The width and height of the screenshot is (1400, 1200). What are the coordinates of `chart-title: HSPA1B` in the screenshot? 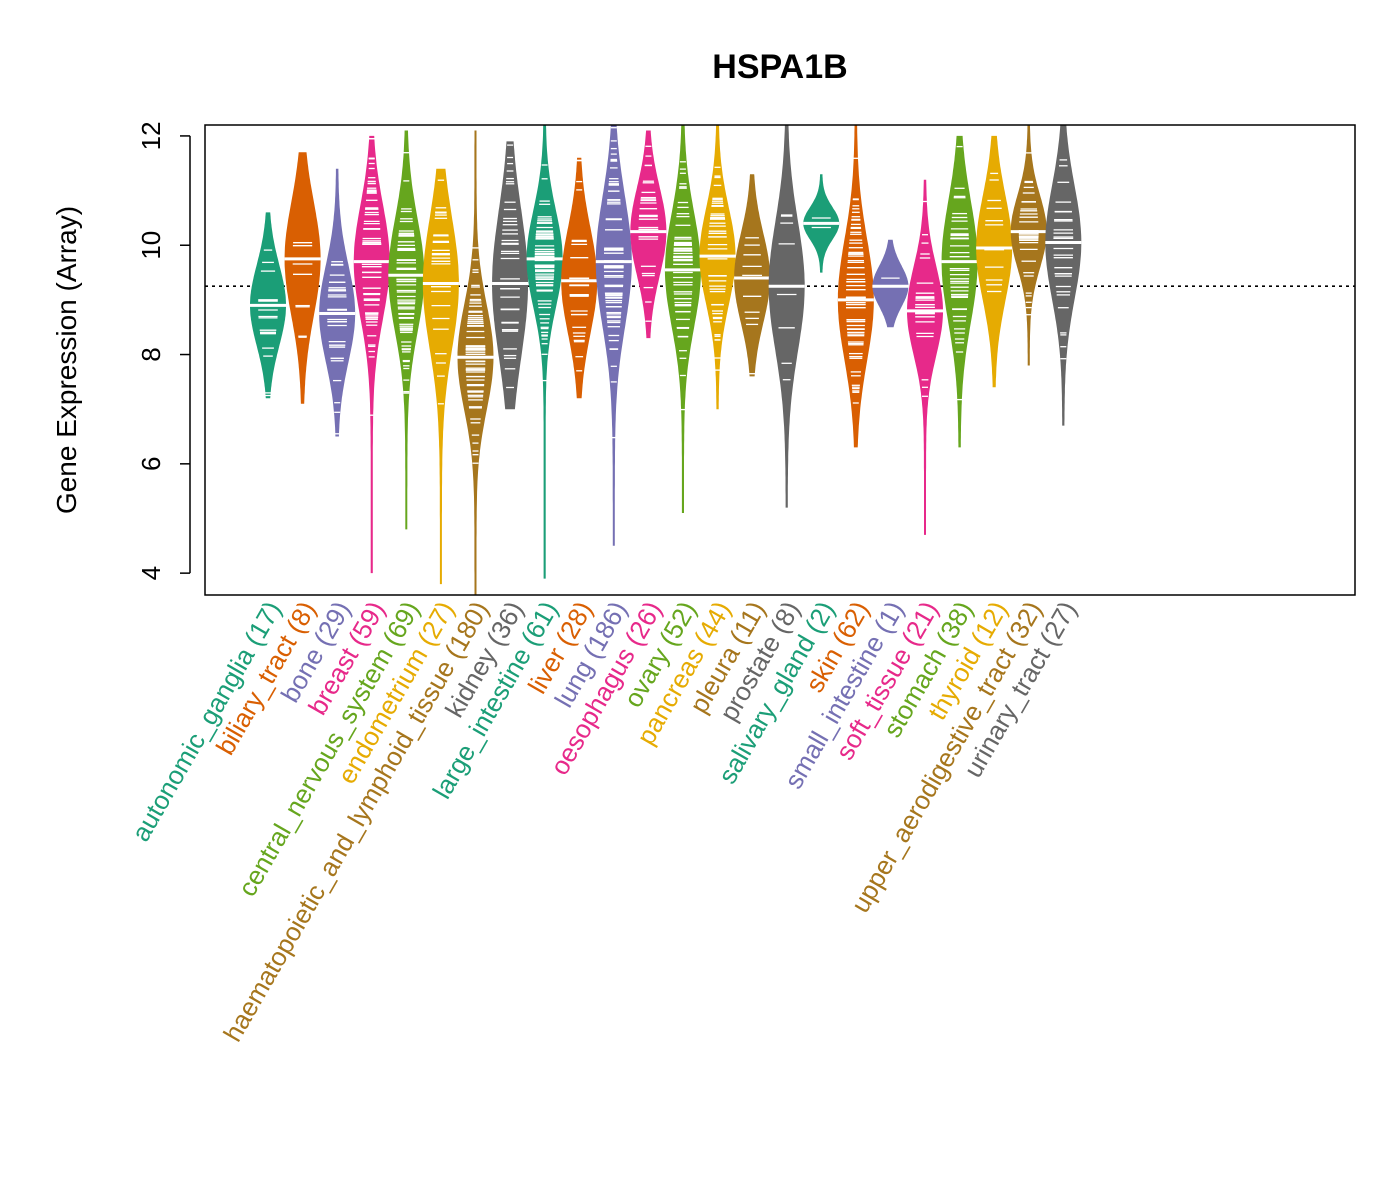 It's located at (779, 67).